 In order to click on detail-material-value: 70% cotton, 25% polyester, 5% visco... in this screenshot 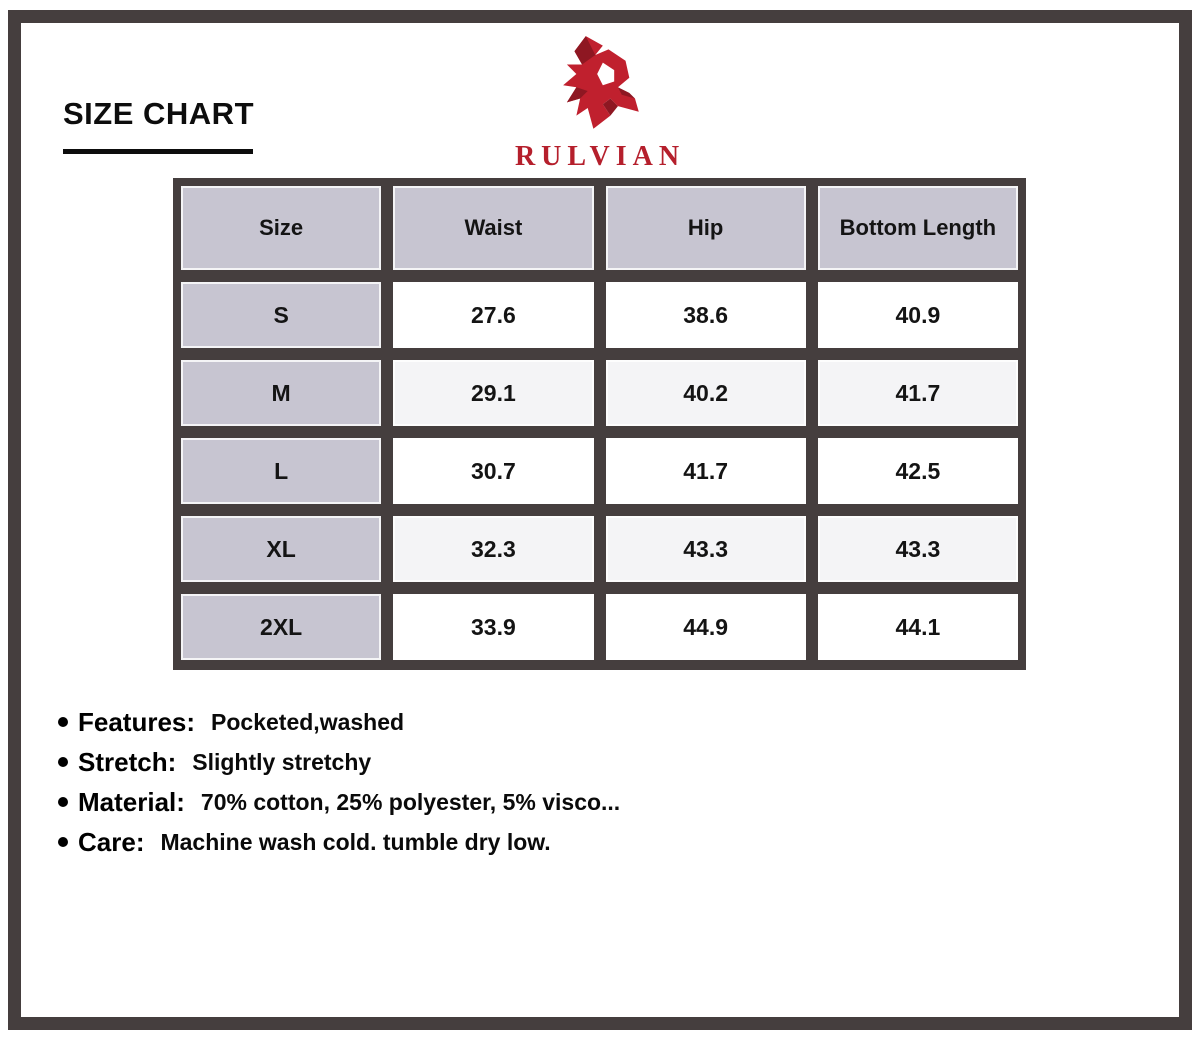, I will do `click(410, 801)`.